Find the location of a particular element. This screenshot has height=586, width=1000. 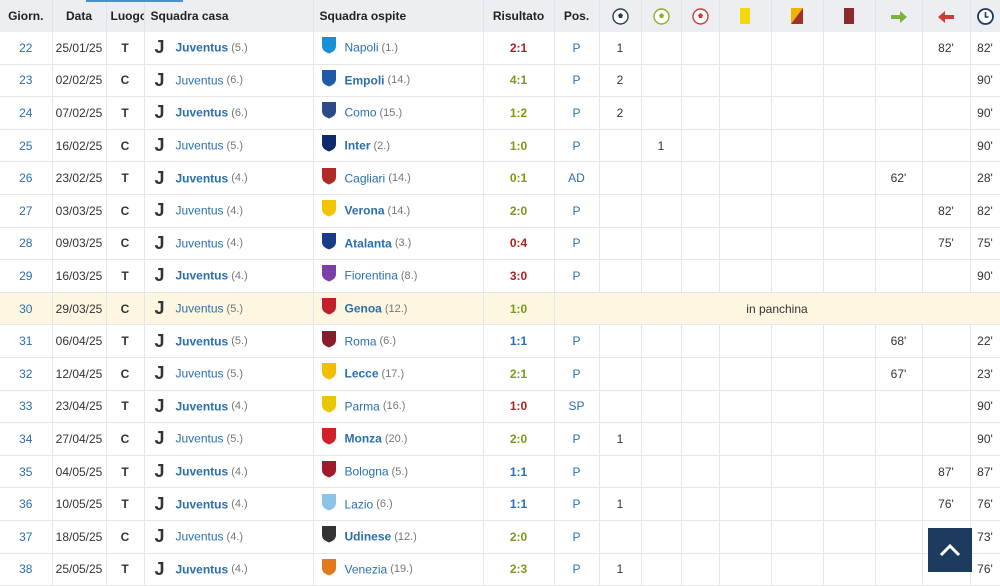

cell-away-team: Lazio (6.) is located at coordinates (398, 504).